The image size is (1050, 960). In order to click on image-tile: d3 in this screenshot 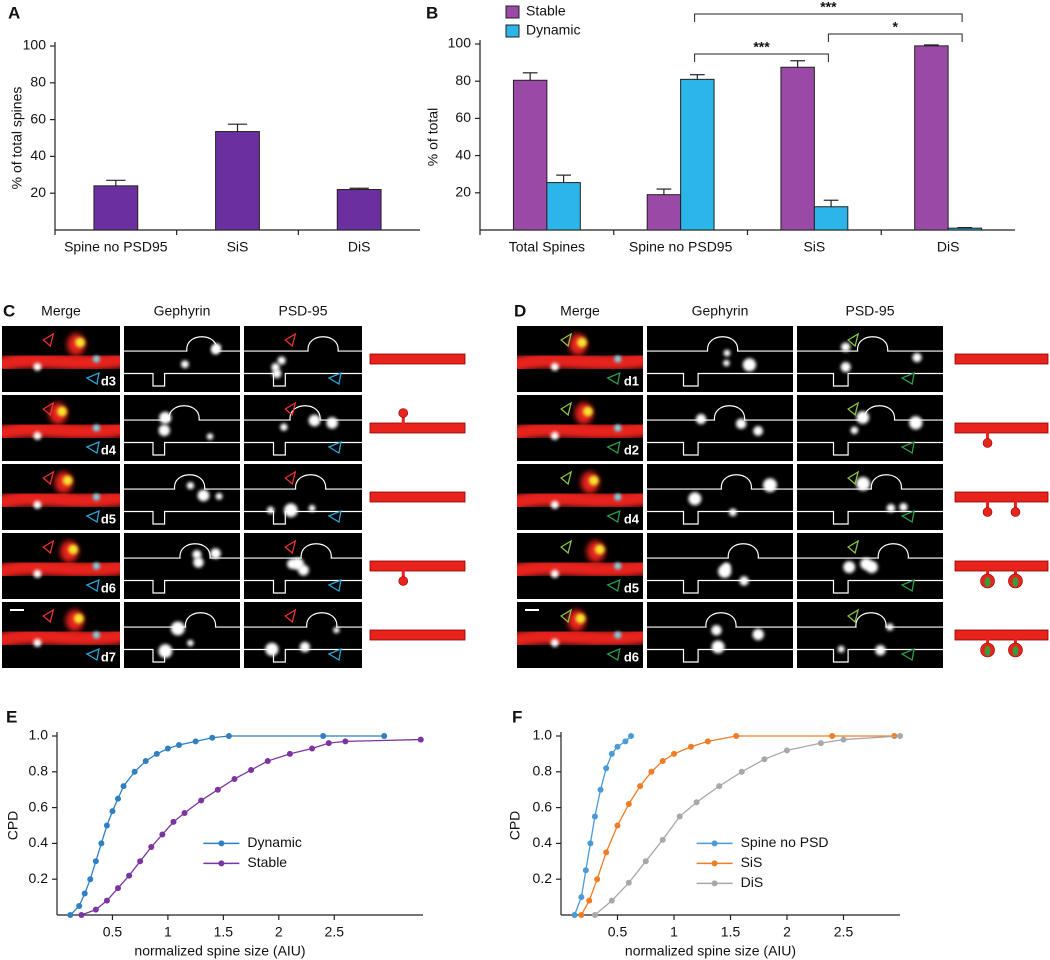, I will do `click(61, 359)`.